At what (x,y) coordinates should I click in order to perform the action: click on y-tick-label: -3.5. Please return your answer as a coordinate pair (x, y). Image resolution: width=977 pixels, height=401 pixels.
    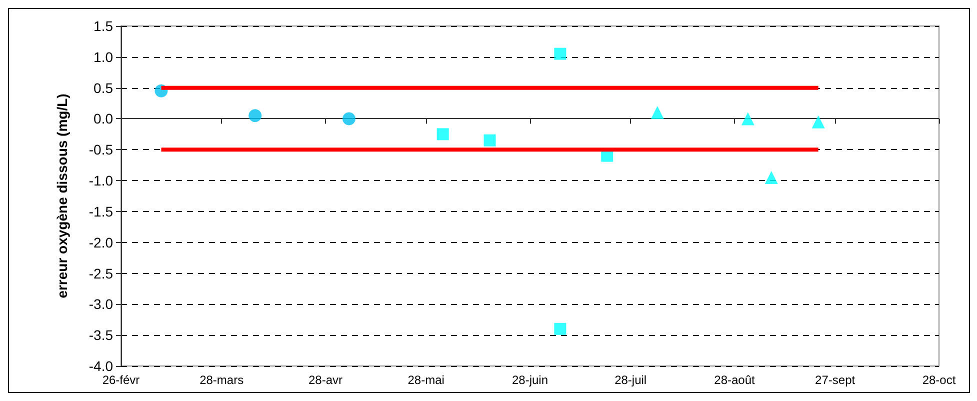
    Looking at the image, I should click on (101, 335).